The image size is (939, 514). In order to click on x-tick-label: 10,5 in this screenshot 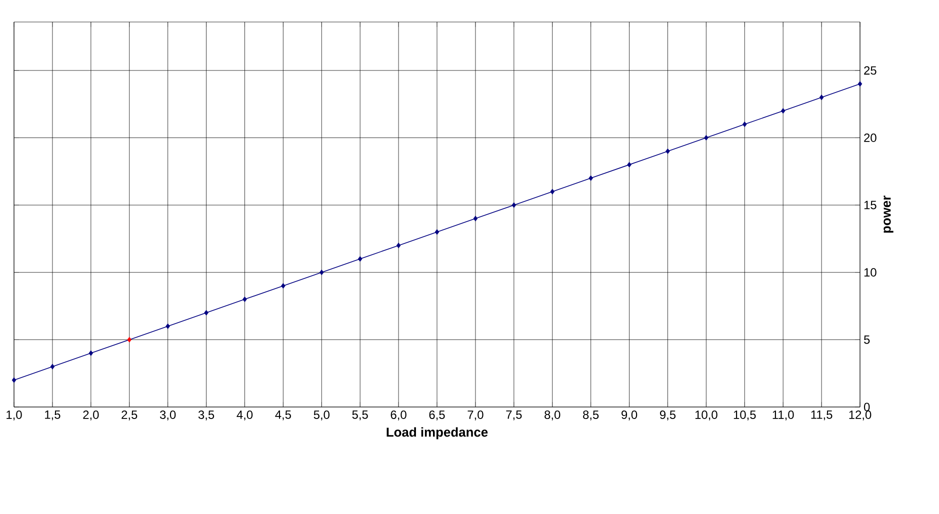, I will do `click(745, 415)`.